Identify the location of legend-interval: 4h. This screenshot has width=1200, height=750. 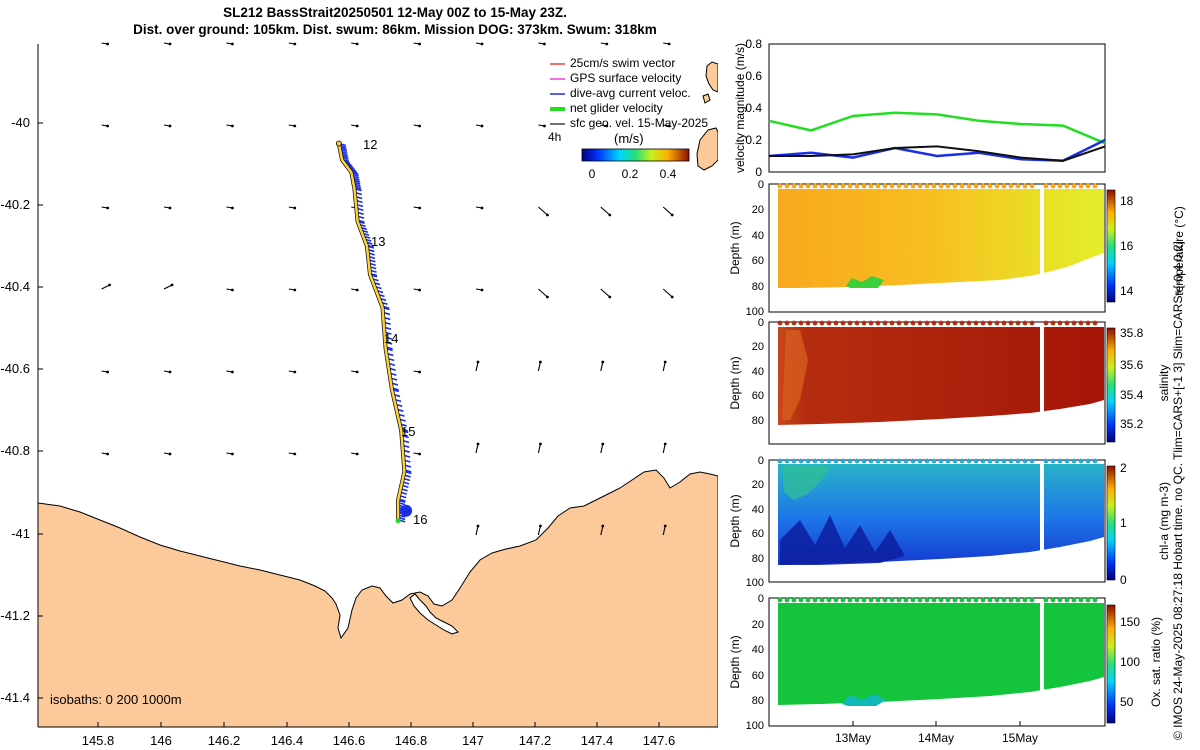
(554, 137).